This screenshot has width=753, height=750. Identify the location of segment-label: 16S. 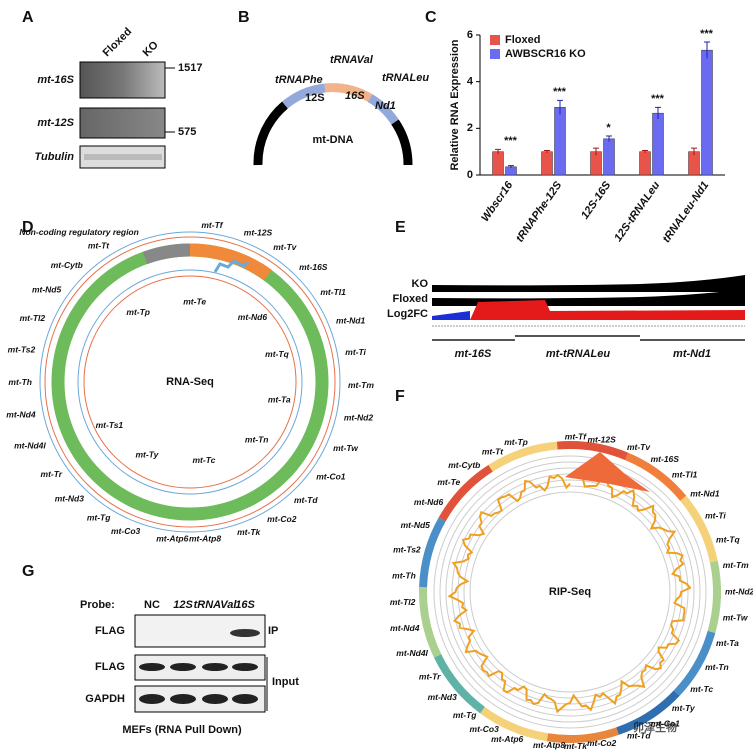
(355, 96).